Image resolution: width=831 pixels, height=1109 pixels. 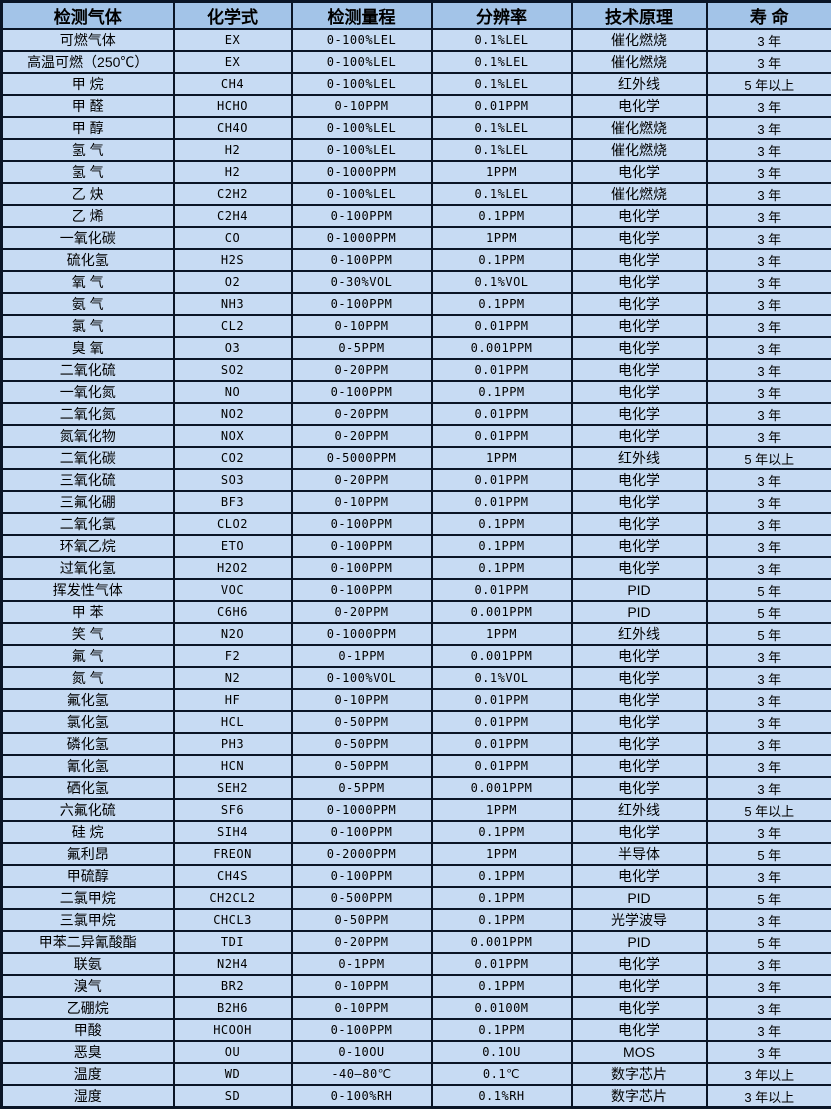 I want to click on cell-gas-name: 溴气, so click(x=88, y=986).